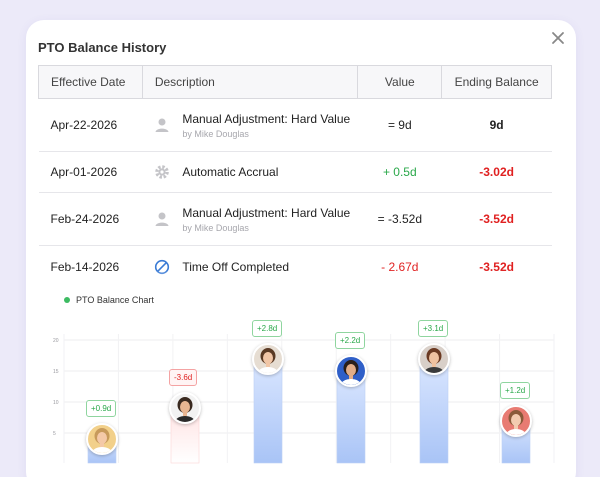  I want to click on row-value: = -3.52d, so click(399, 219).